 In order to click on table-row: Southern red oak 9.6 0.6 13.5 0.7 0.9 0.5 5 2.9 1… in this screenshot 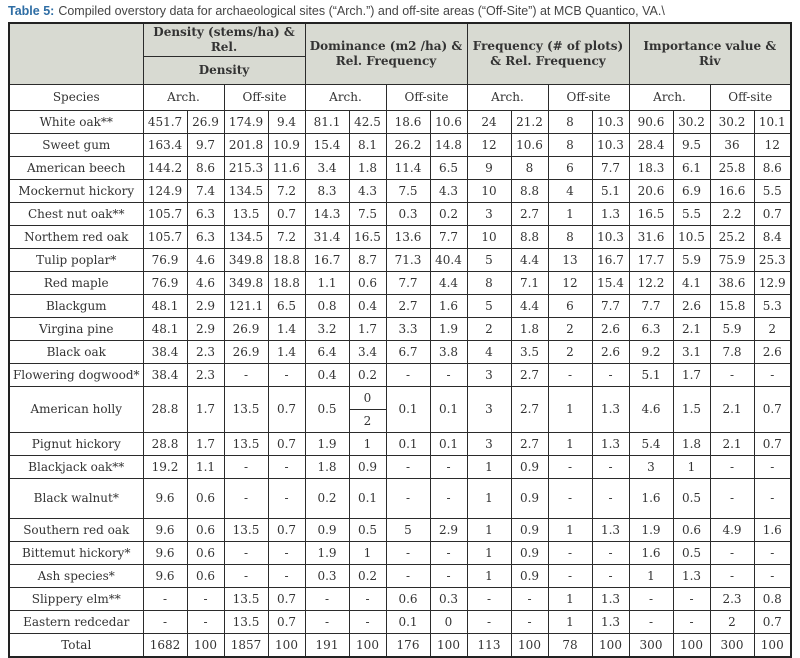, I will do `click(400, 530)`.